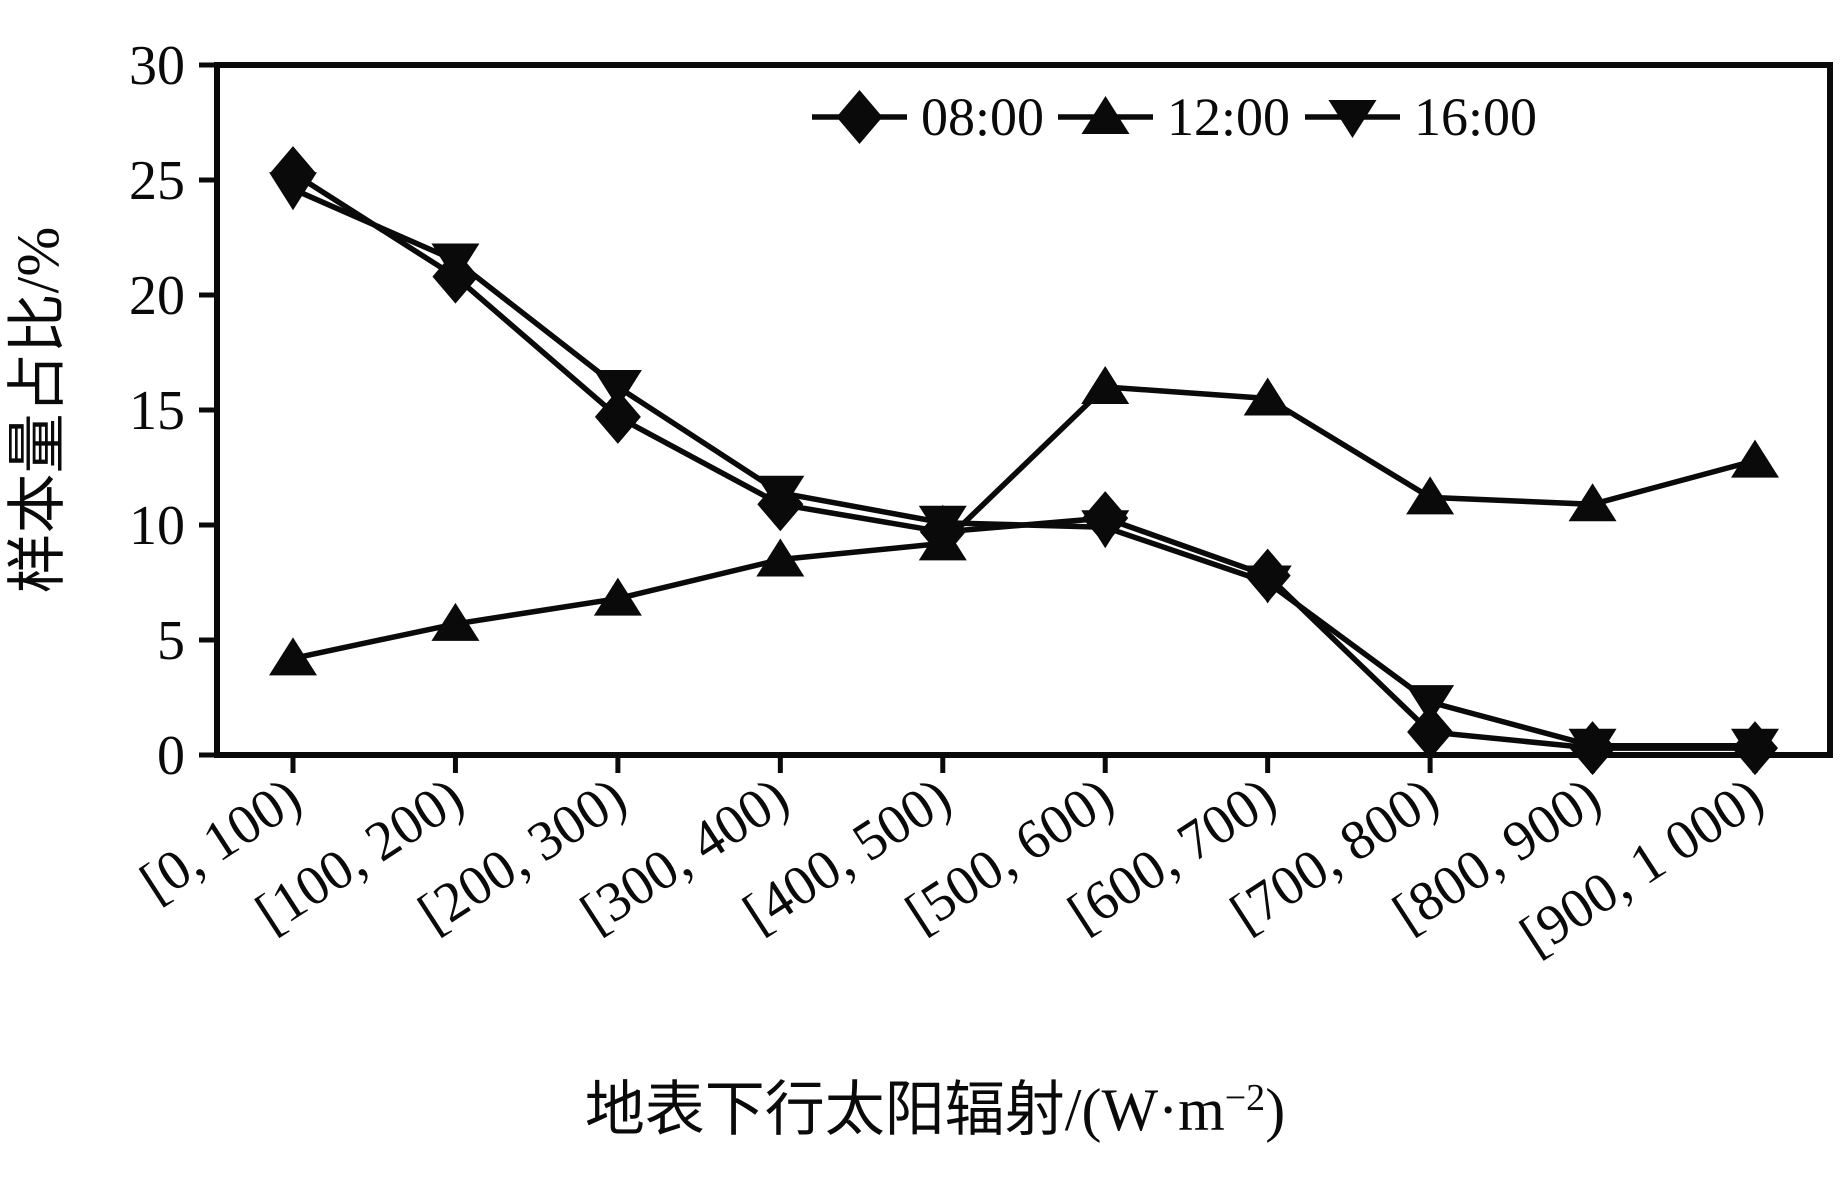  What do you see at coordinates (157, 411) in the screenshot?
I see `y-tick-label: 15` at bounding box center [157, 411].